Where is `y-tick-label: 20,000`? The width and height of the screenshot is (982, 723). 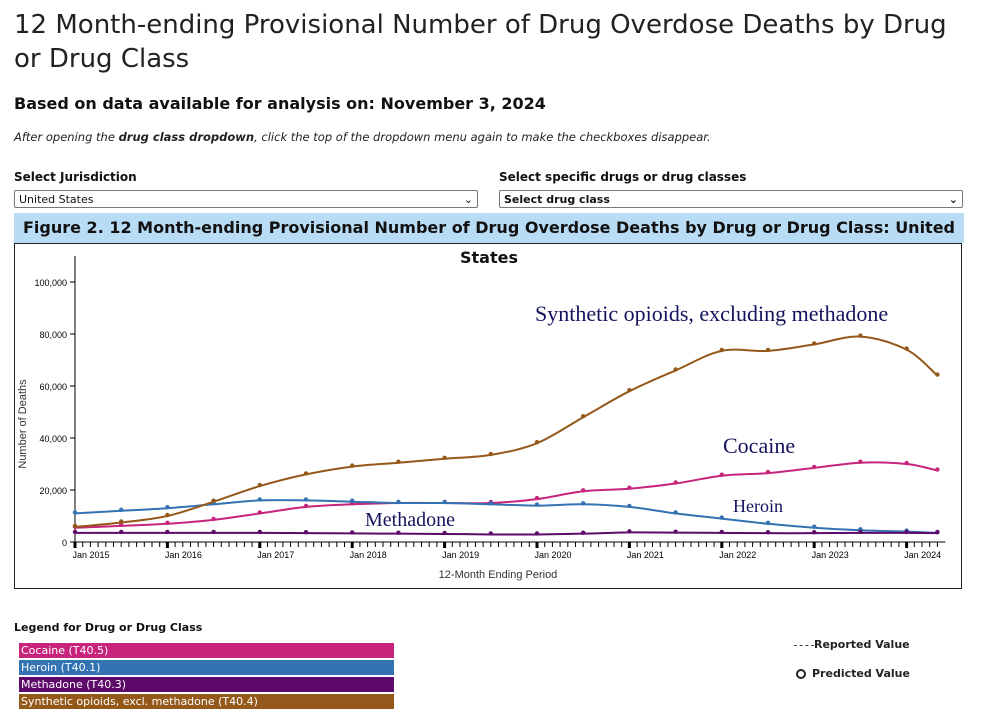 y-tick-label: 20,000 is located at coordinates (53, 491).